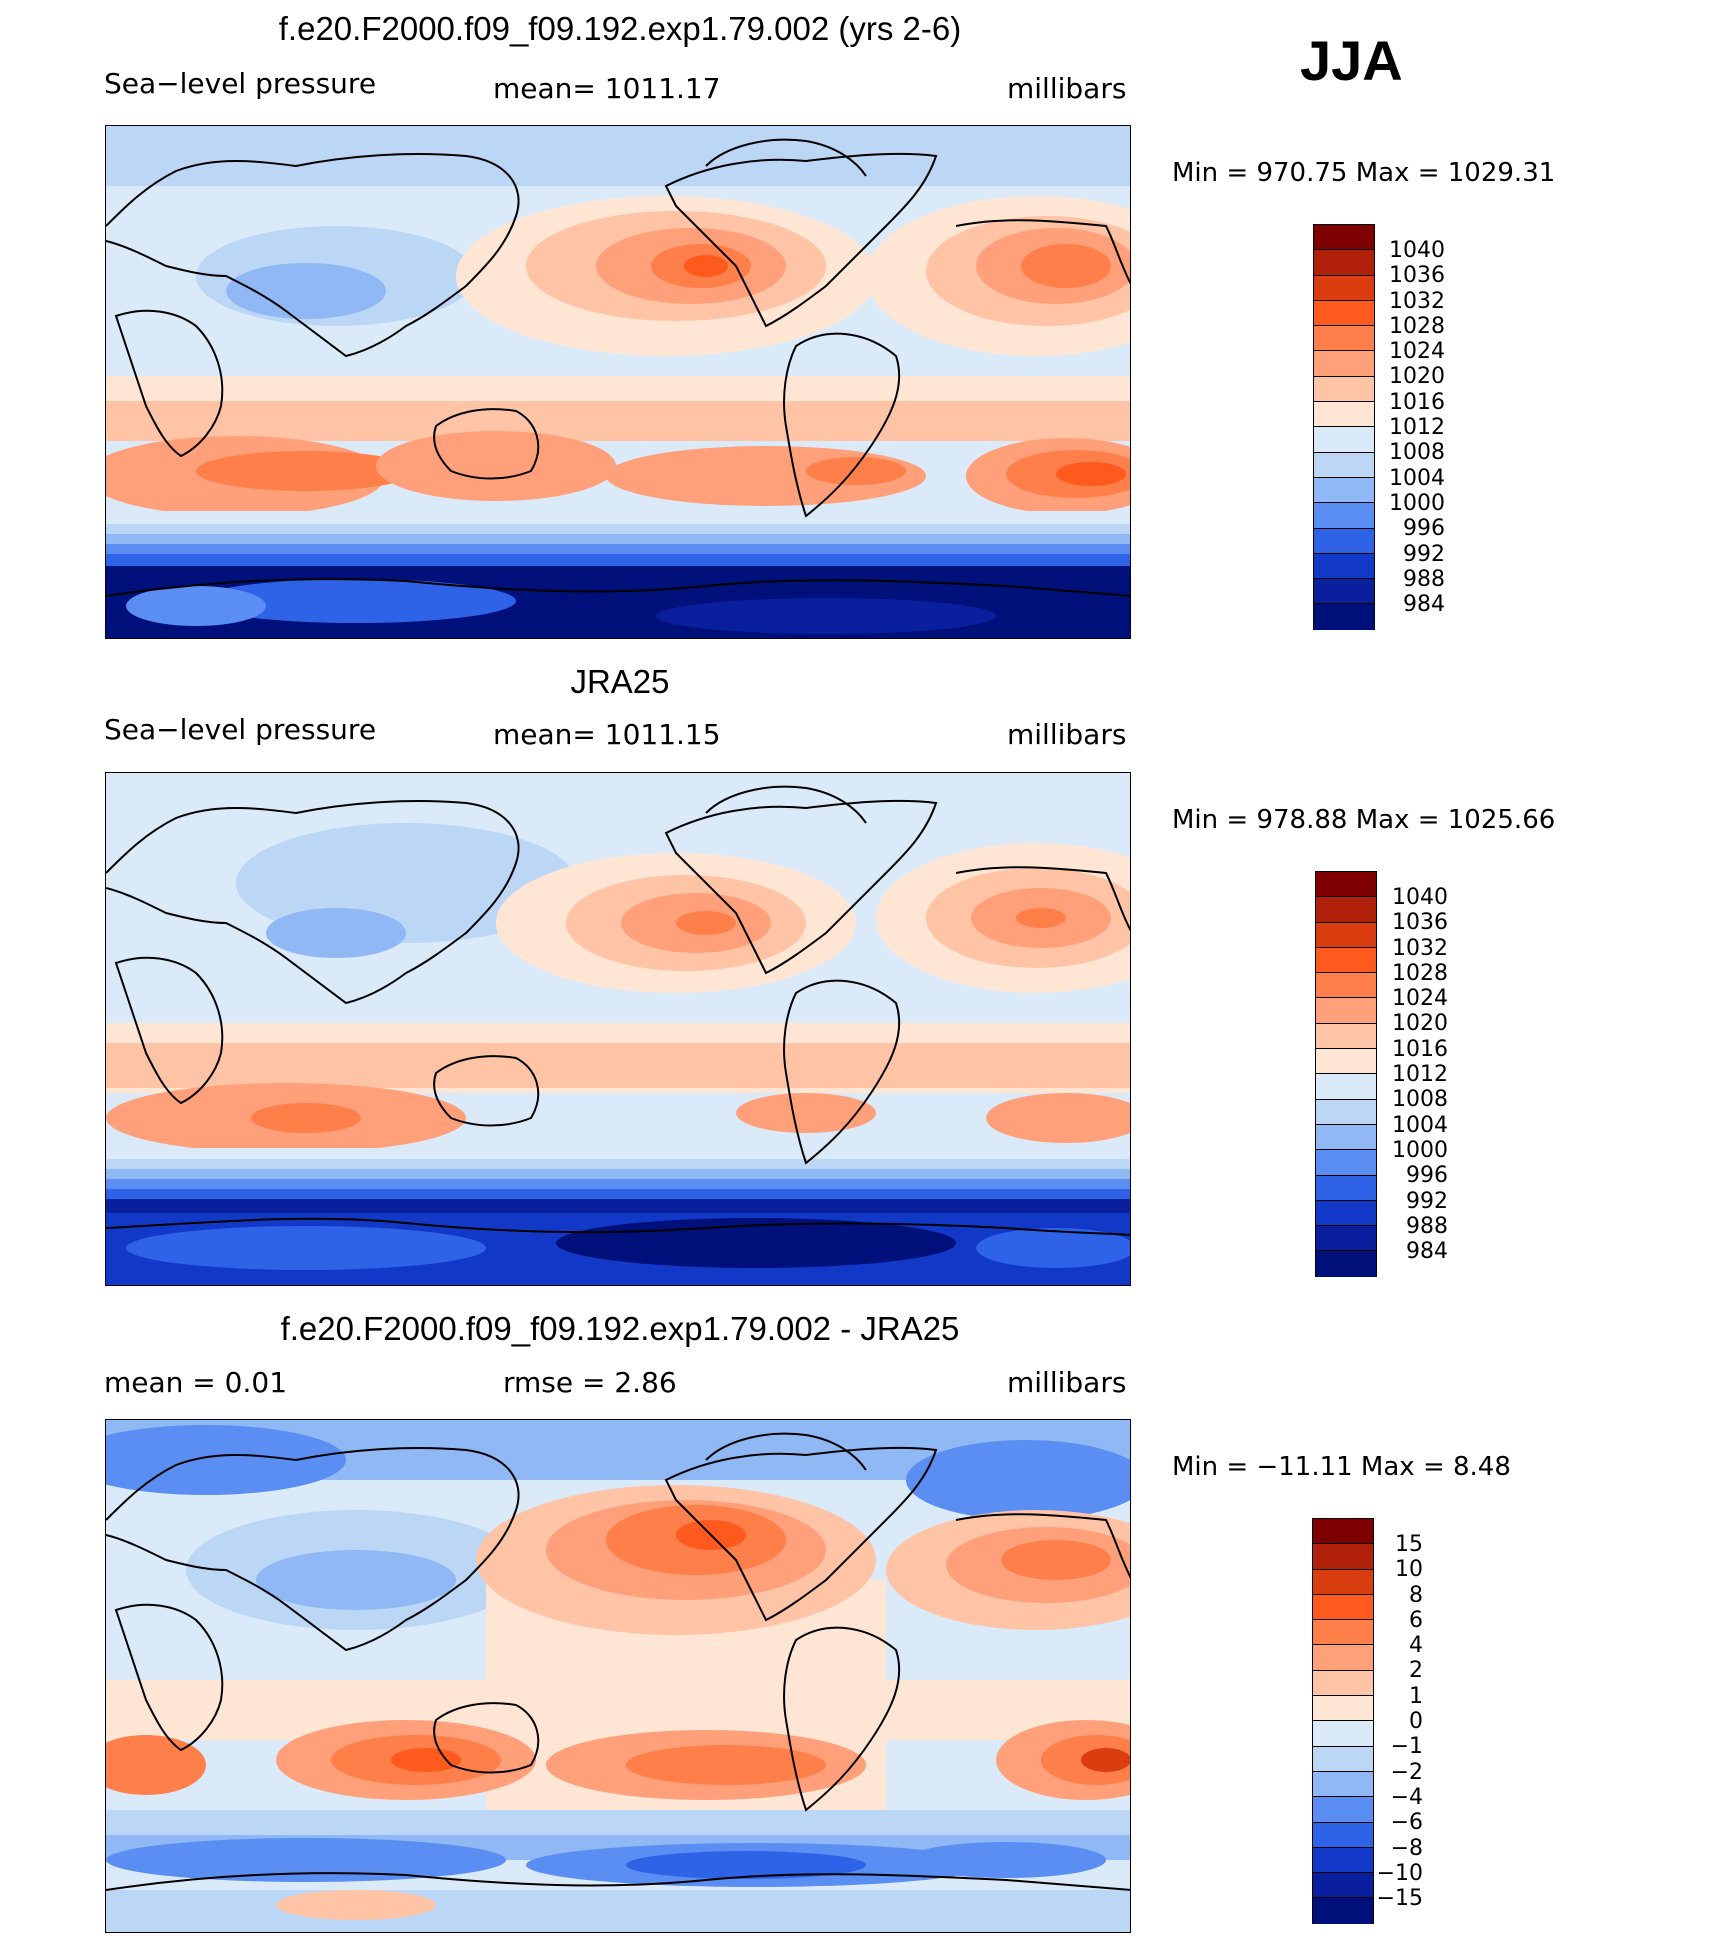 The height and width of the screenshot is (1941, 1710). Describe the element at coordinates (620, 681) in the screenshot. I see `panel-2-title: JRA25` at that location.